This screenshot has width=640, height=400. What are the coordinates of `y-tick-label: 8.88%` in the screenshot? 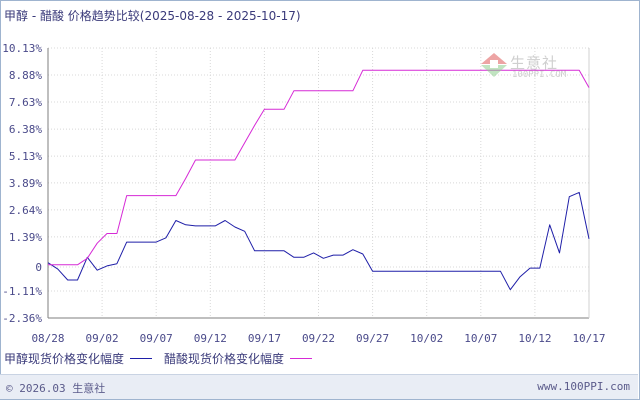 It's located at (25, 75).